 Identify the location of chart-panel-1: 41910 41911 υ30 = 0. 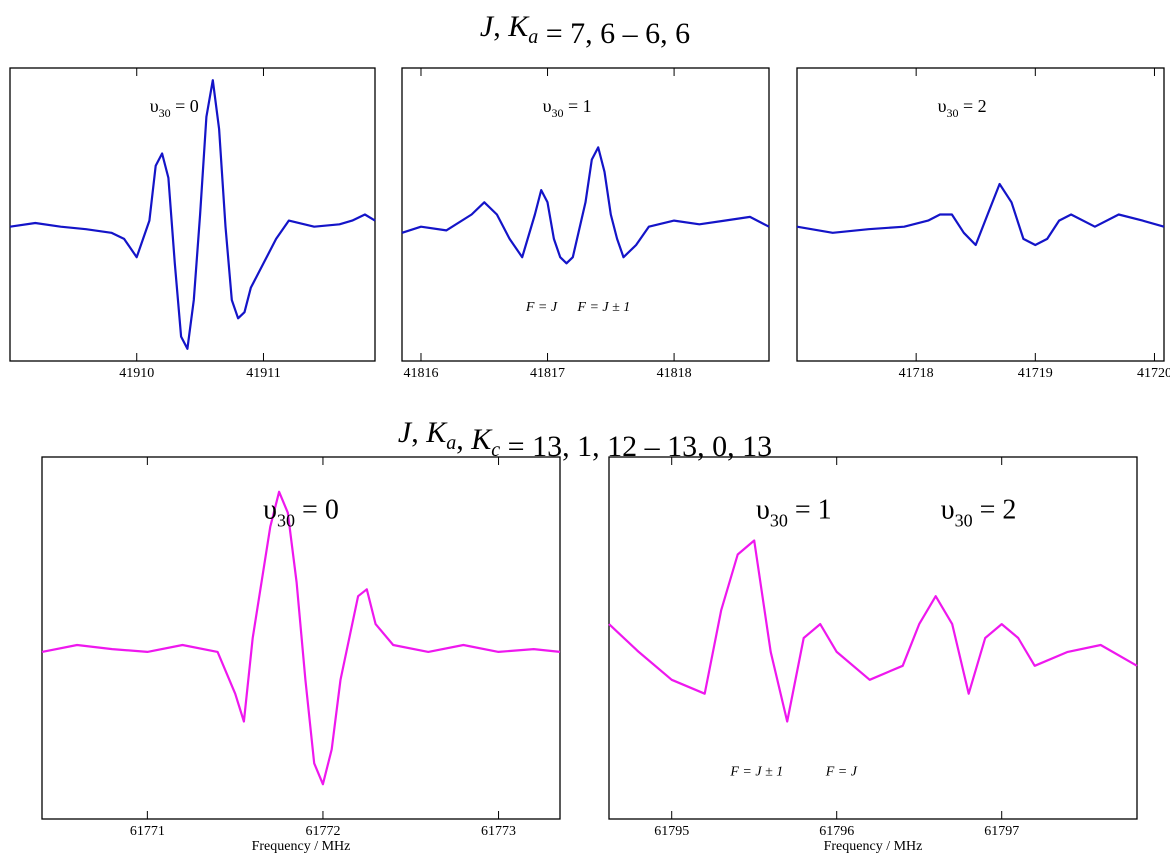
(192, 224).